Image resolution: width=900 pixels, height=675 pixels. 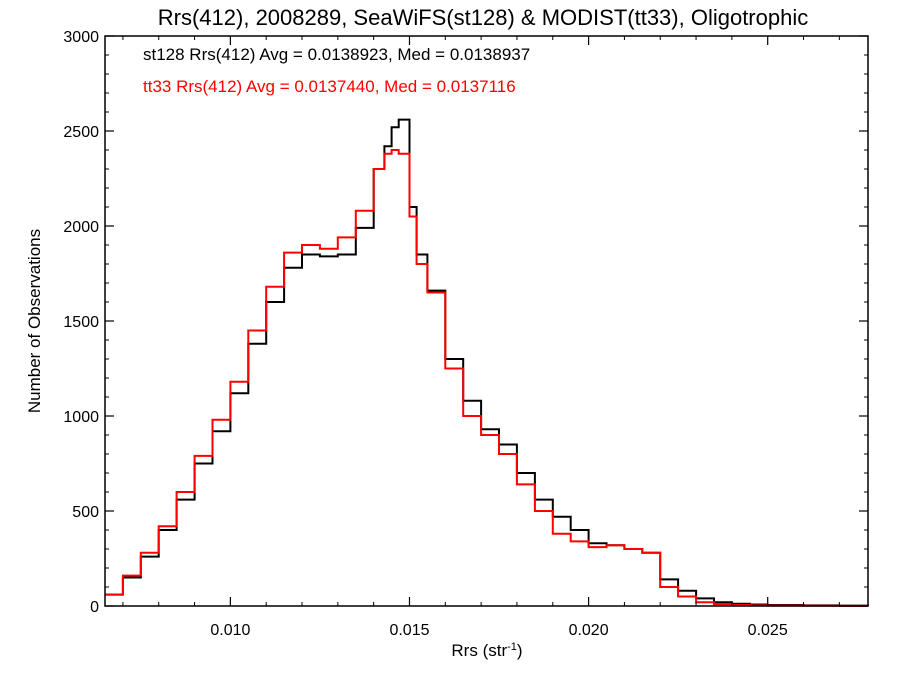 What do you see at coordinates (34, 321) in the screenshot?
I see `y-axis-label: Number of Observations` at bounding box center [34, 321].